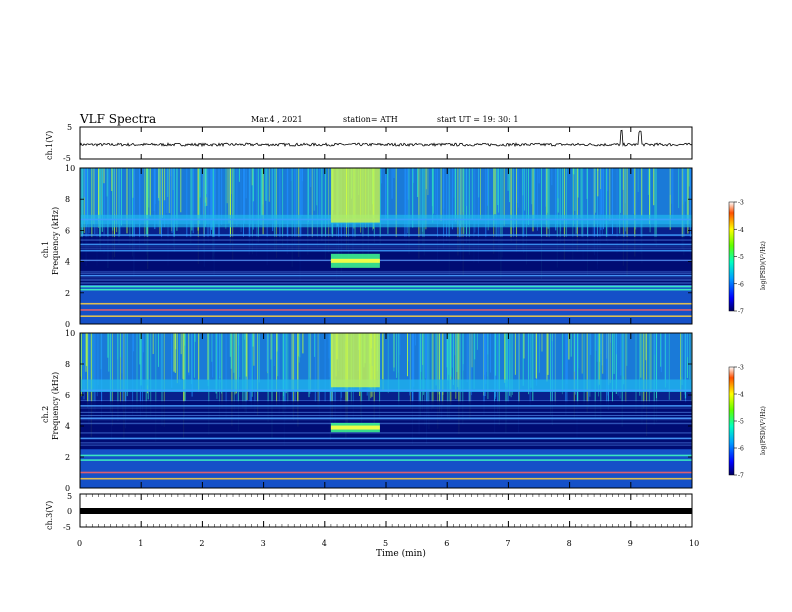 The image size is (792, 612). I want to click on x-tick-label: 3, so click(263, 543).